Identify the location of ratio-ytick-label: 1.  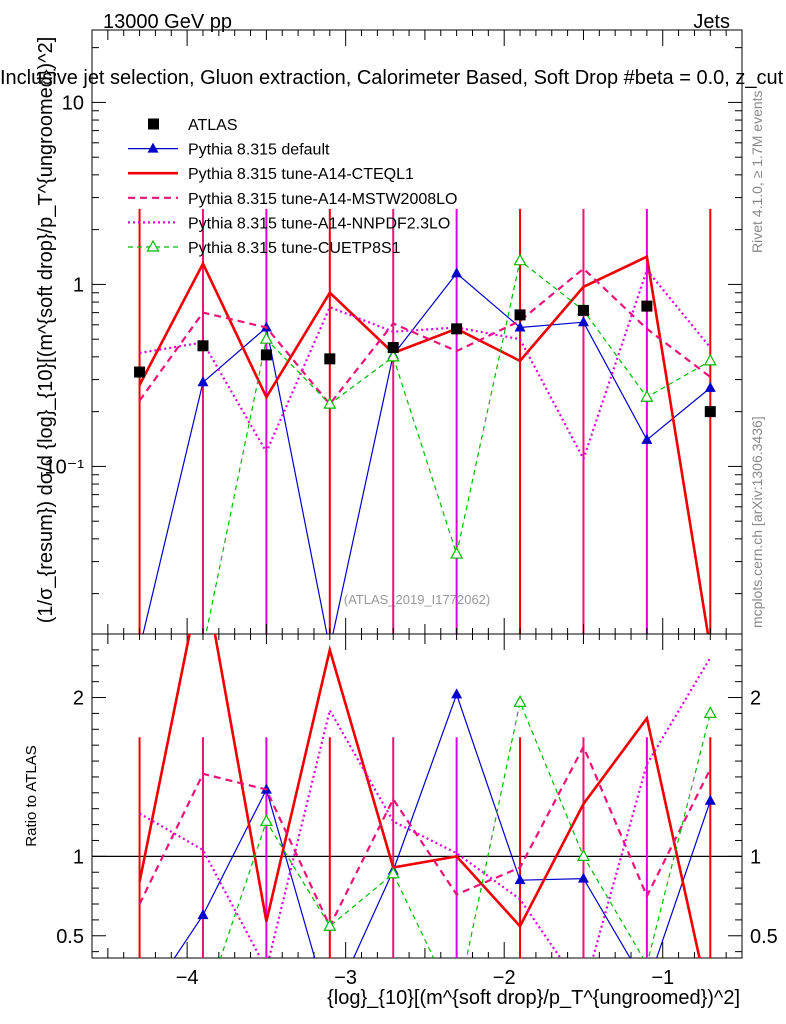
(78, 857).